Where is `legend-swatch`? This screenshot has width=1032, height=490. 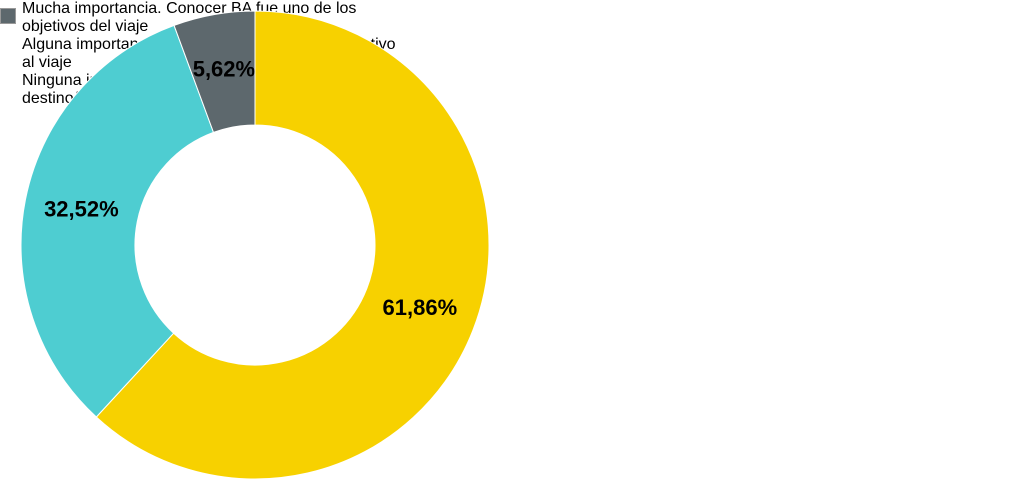 legend-swatch is located at coordinates (8, 16).